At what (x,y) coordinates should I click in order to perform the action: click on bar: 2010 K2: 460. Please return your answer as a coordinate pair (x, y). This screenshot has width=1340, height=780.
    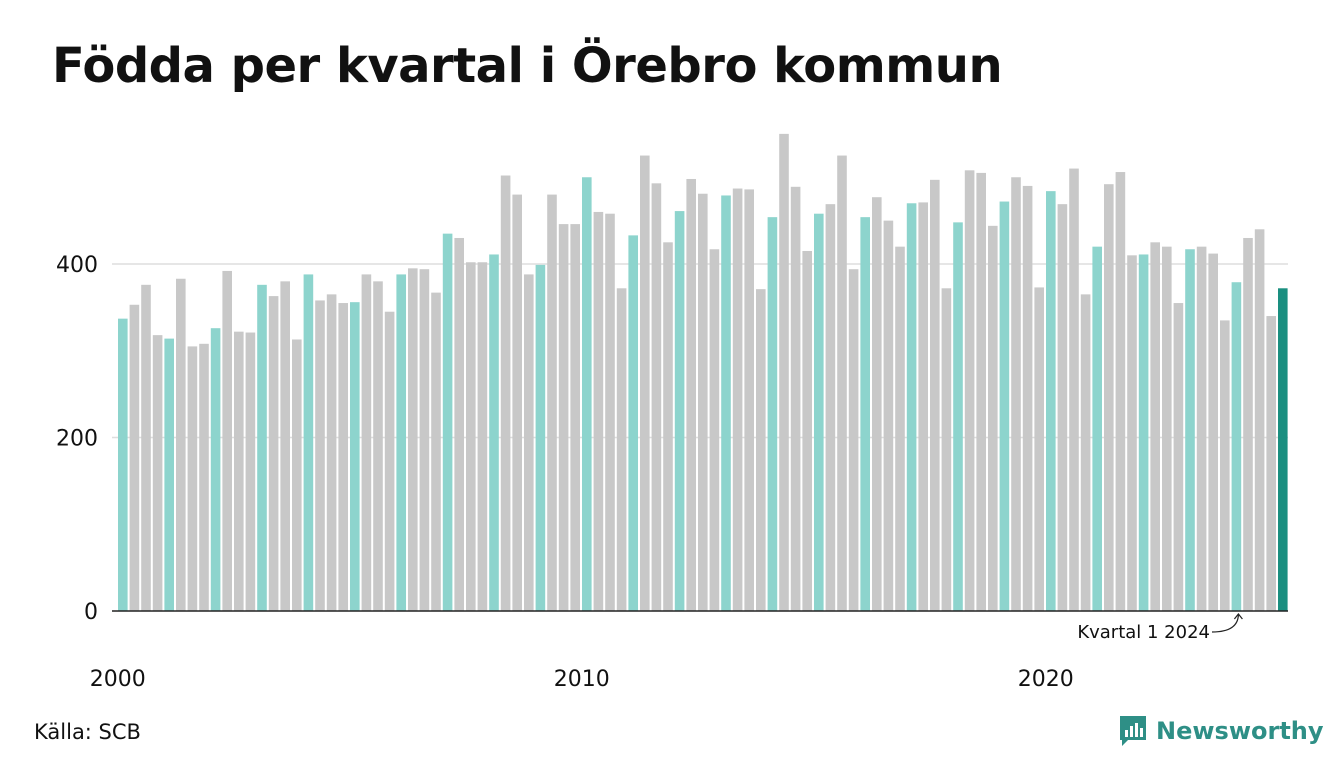
    Looking at the image, I should click on (598, 411).